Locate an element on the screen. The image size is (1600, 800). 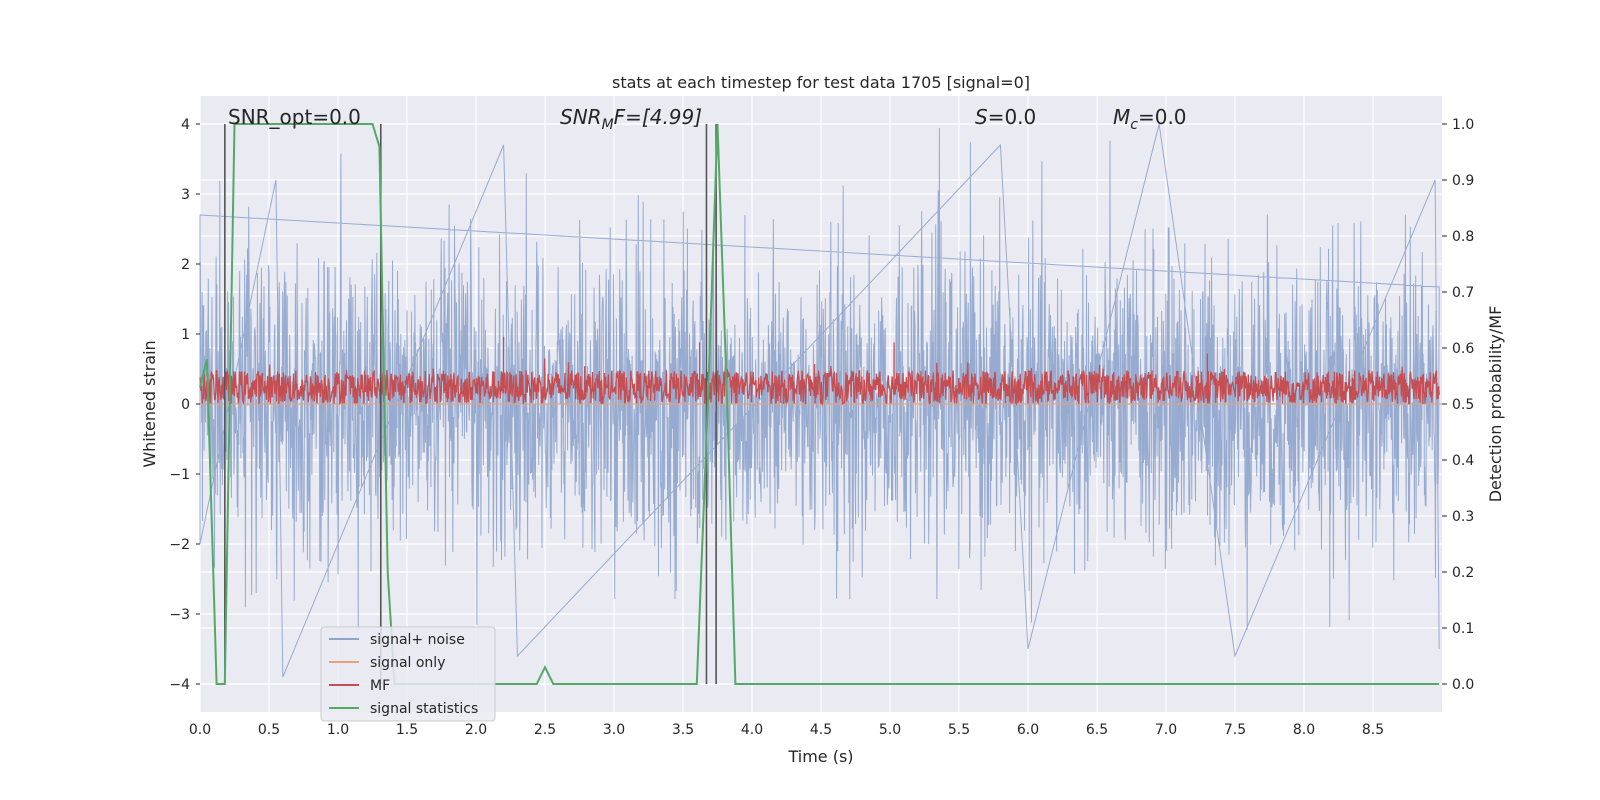
x-tick-label: 7.5 is located at coordinates (1235, 730).